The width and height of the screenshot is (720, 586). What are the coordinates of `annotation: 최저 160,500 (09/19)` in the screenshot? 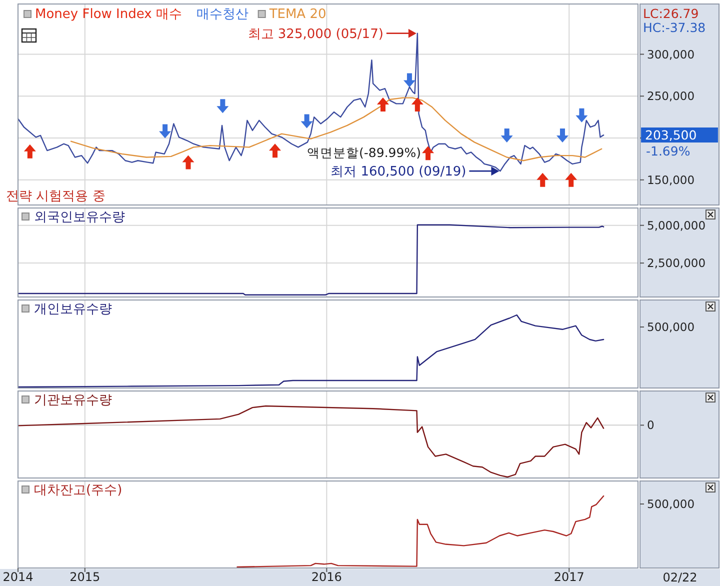 It's located at (398, 172).